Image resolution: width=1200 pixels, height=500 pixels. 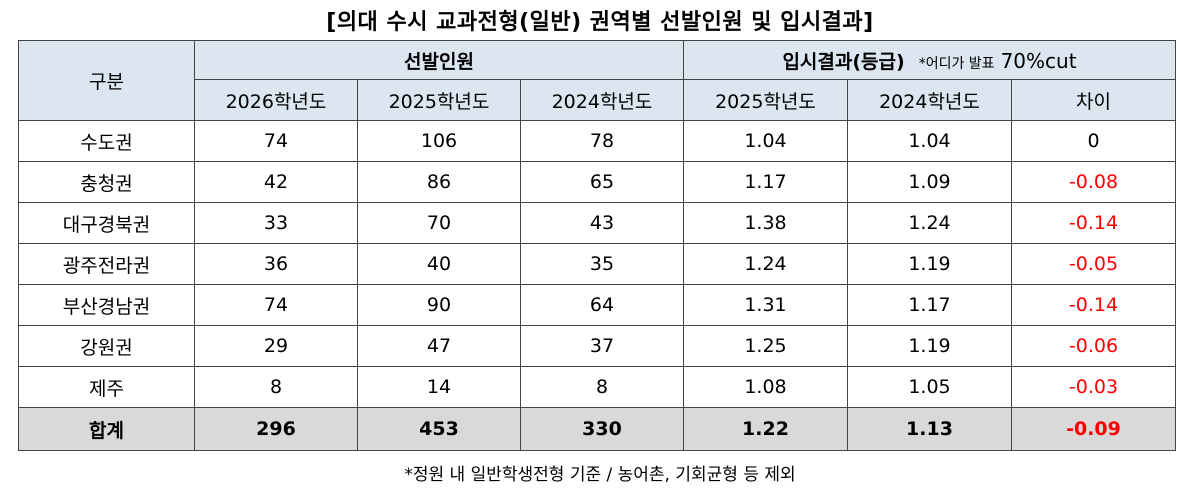 I want to click on cell-res-2025: 1.24, so click(x=765, y=264).